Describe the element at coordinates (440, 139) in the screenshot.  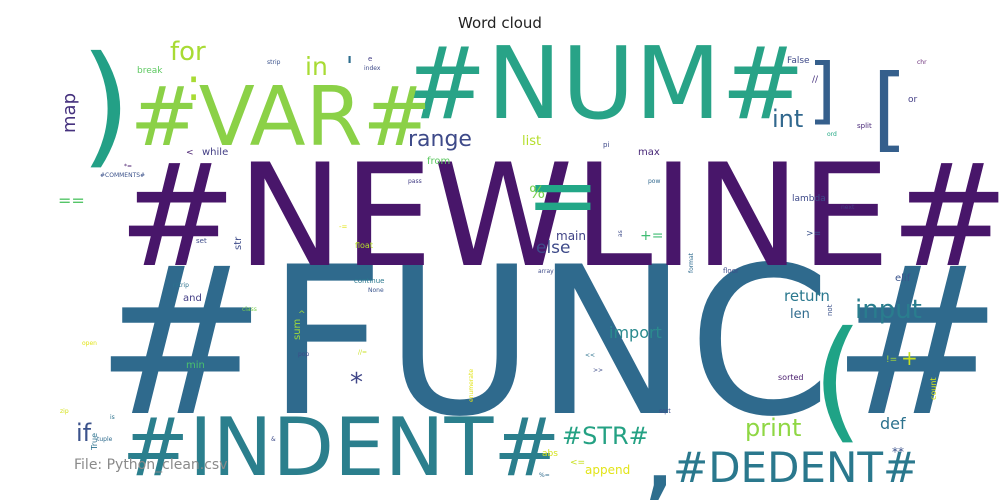
I see `word-13: range` at that location.